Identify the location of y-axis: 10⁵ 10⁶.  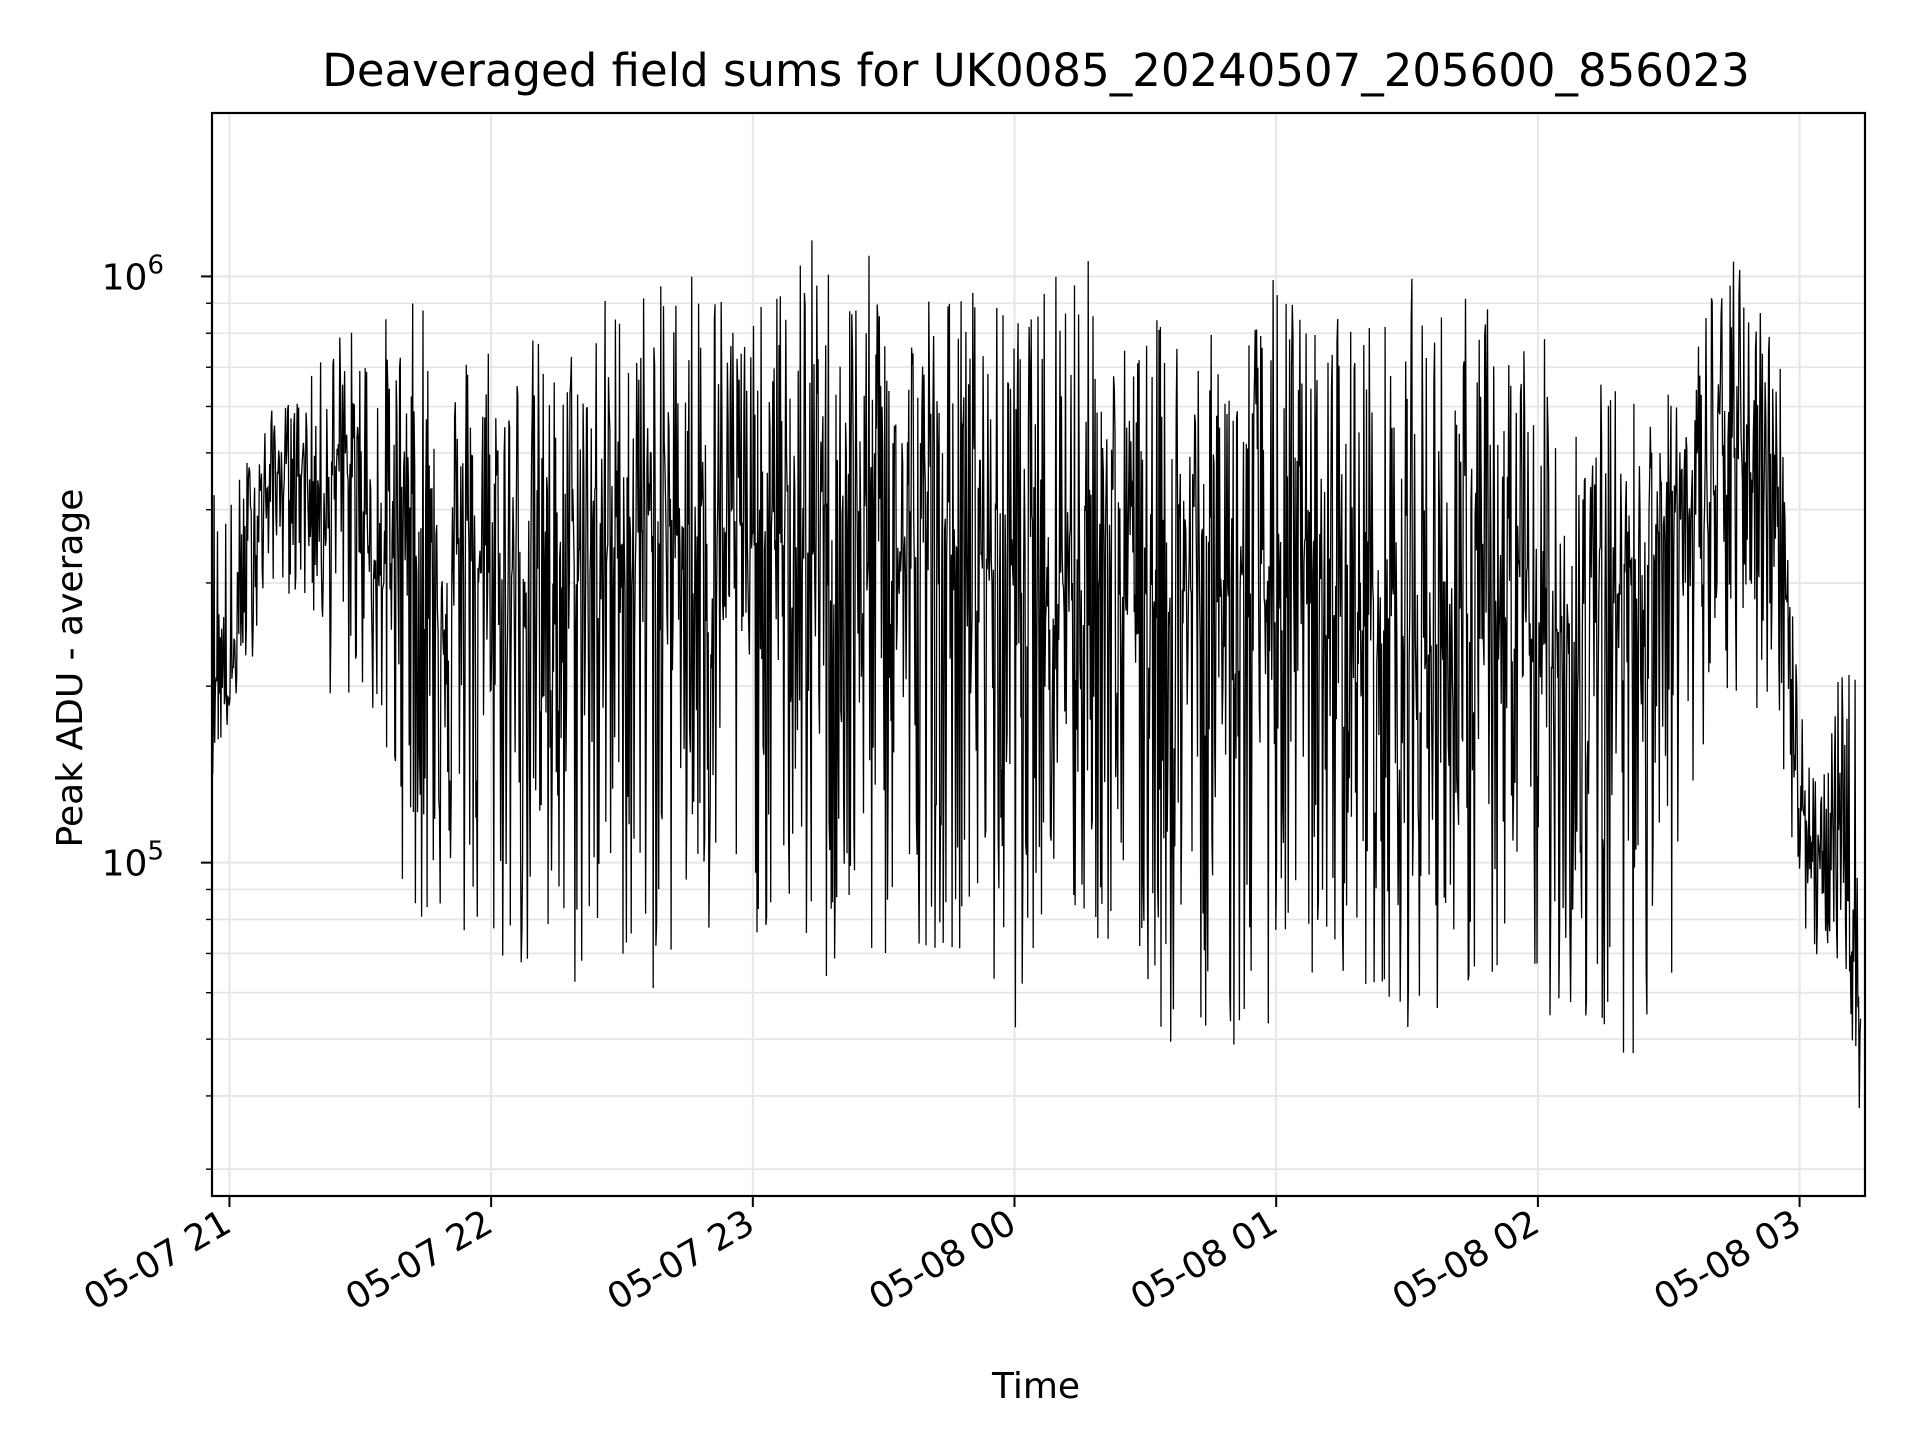
(157, 710).